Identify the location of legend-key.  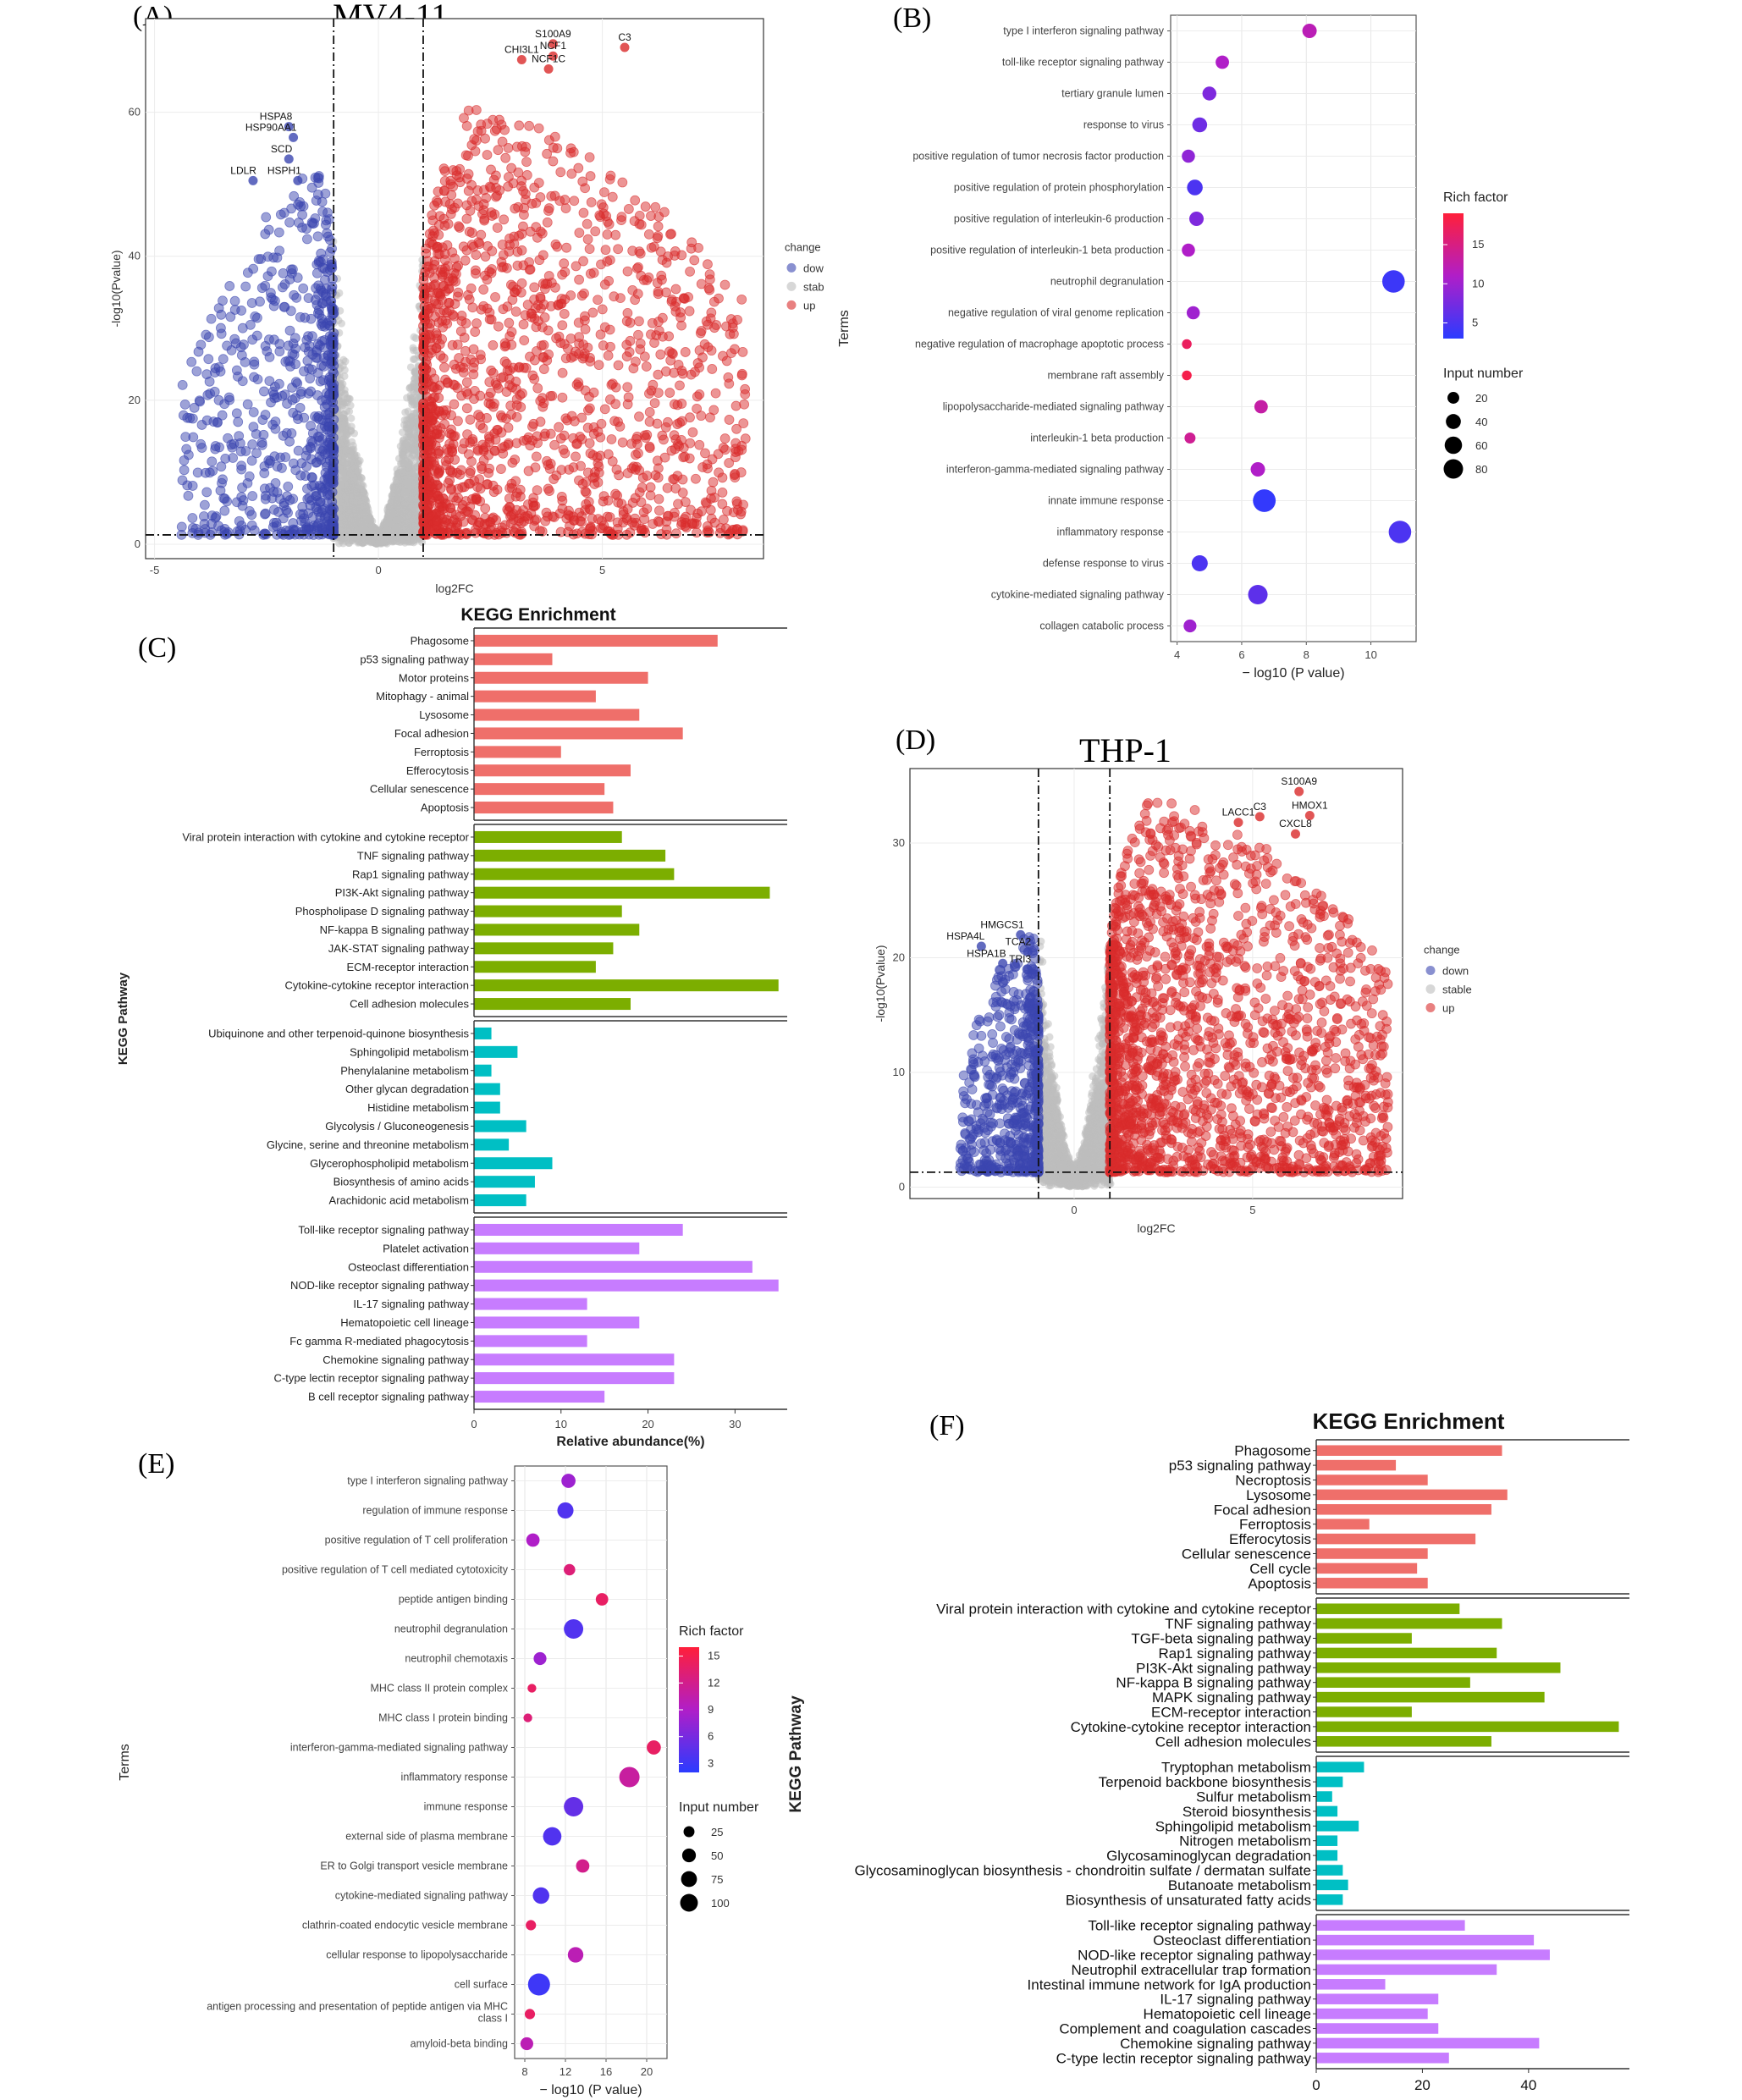
(792, 305).